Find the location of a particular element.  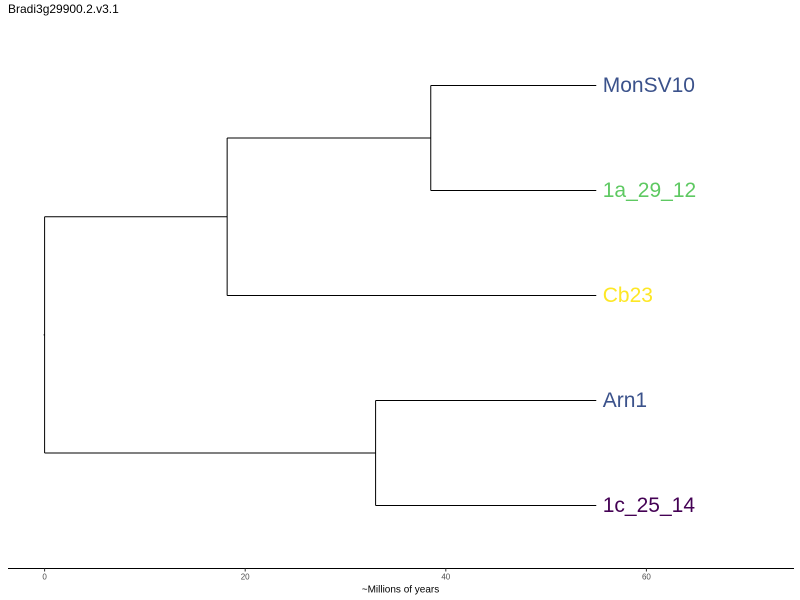

x-tick-label: 20 is located at coordinates (245, 577).